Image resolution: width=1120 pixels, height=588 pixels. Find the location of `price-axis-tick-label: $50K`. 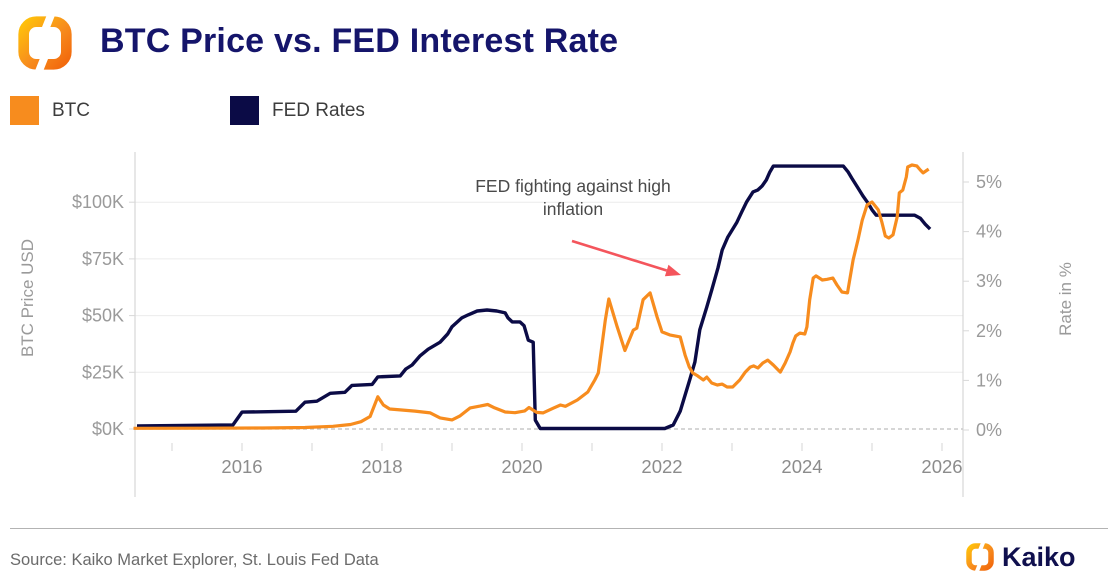

price-axis-tick-label: $50K is located at coordinates (103, 316).